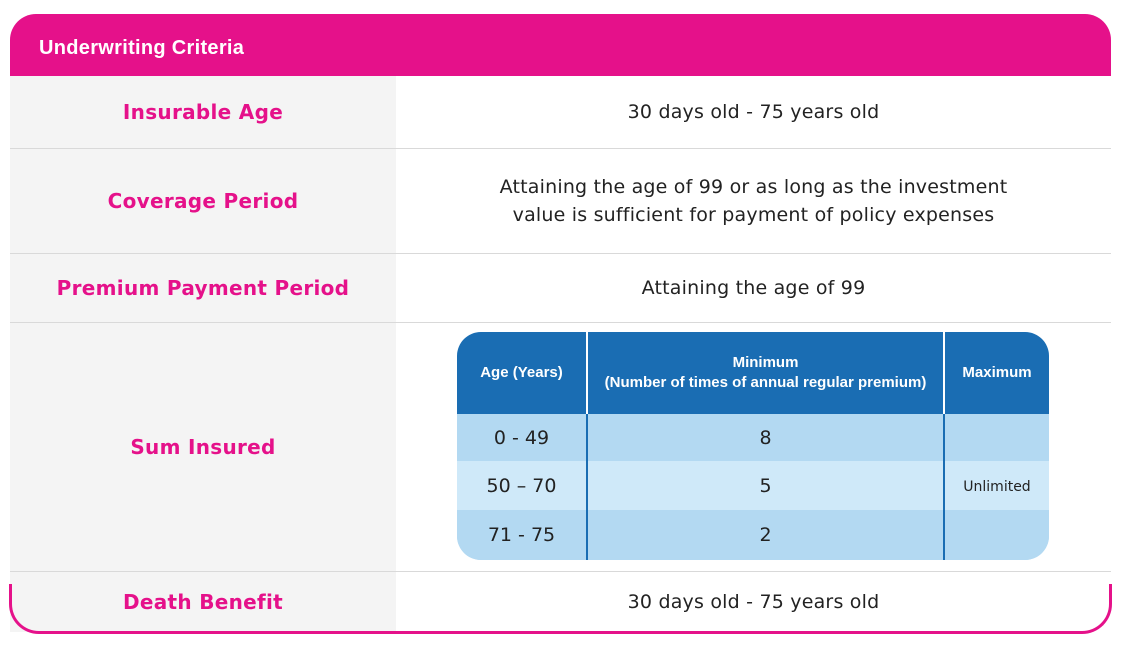 This screenshot has width=1121, height=648. Describe the element at coordinates (203, 288) in the screenshot. I see `row-label: Premium Payment Period` at that location.